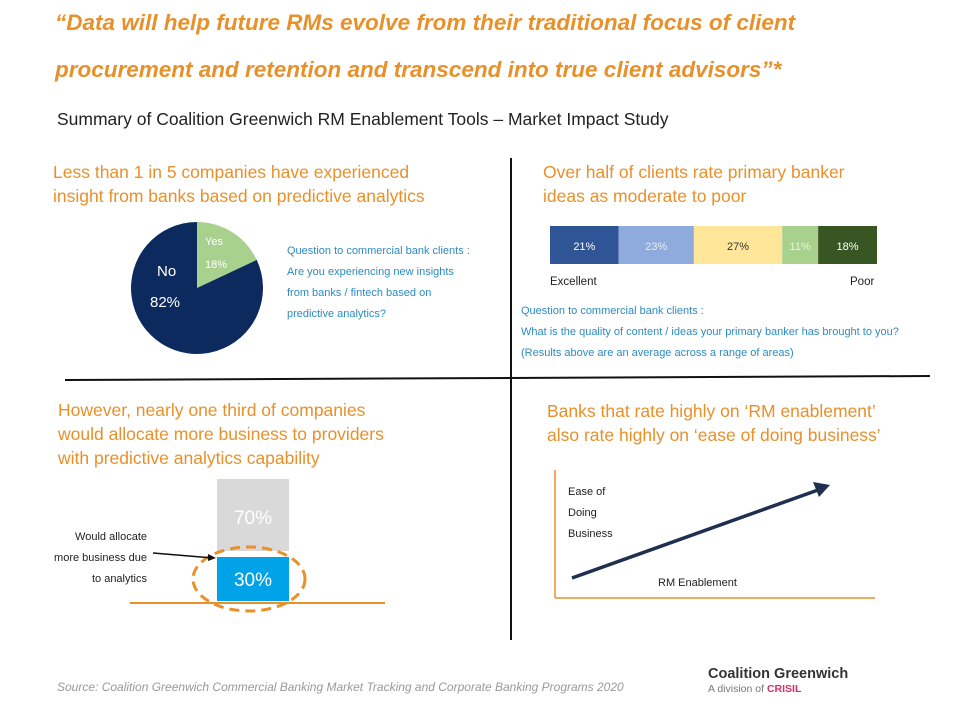  What do you see at coordinates (165, 302) in the screenshot?
I see `no-value-label: 82%` at bounding box center [165, 302].